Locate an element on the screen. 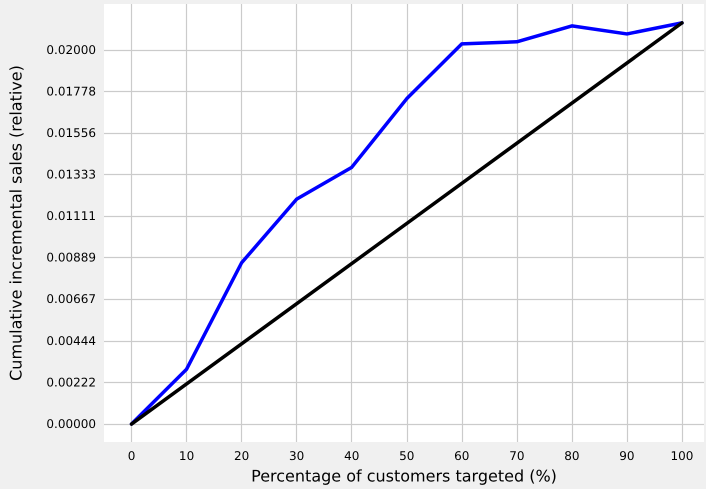  x-tick-label: 50 is located at coordinates (406, 456).